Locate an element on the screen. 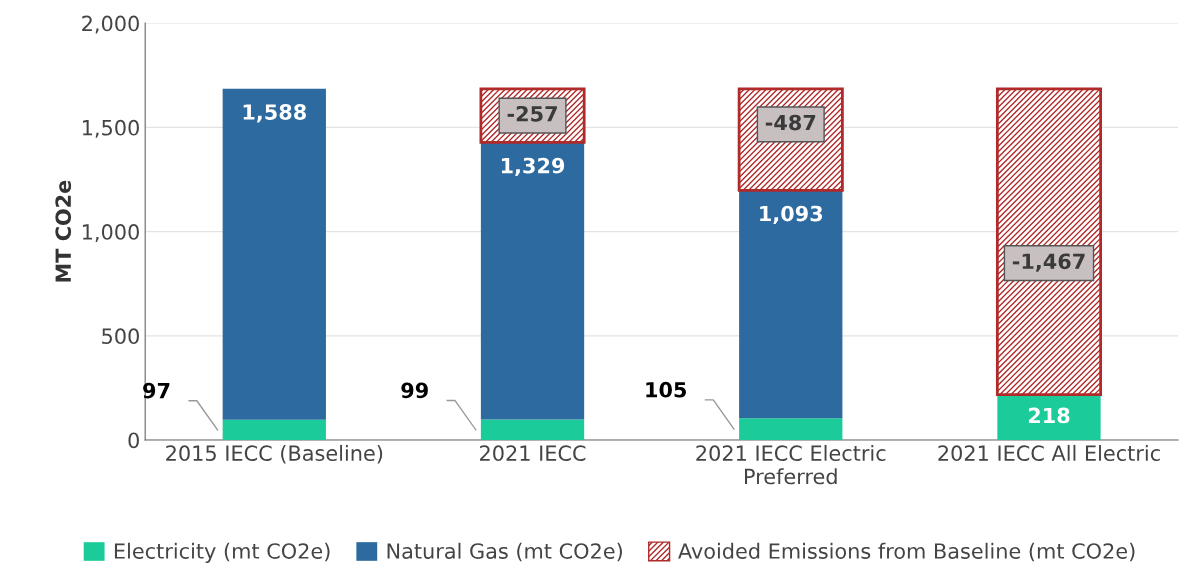  data-label: 105 is located at coordinates (666, 389).